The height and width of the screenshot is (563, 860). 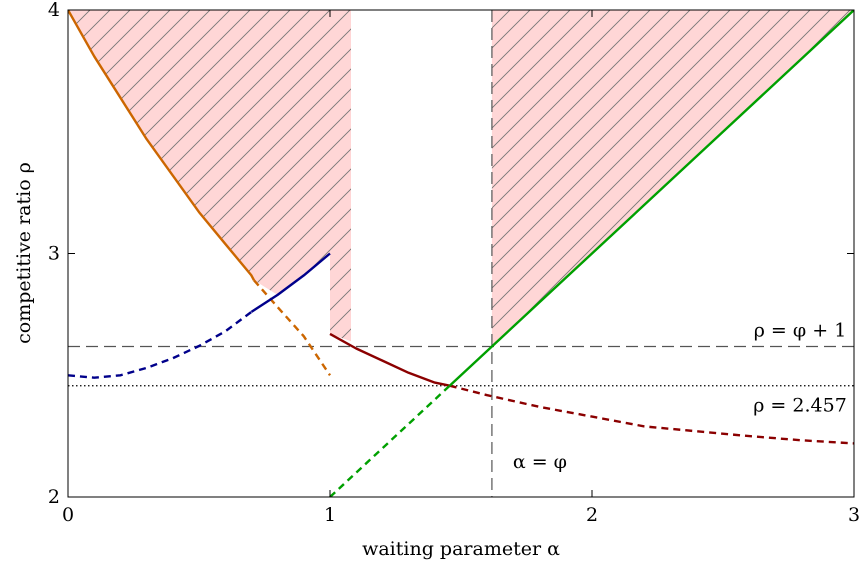 What do you see at coordinates (540, 462) in the screenshot?
I see `reference-label: α = φ` at bounding box center [540, 462].